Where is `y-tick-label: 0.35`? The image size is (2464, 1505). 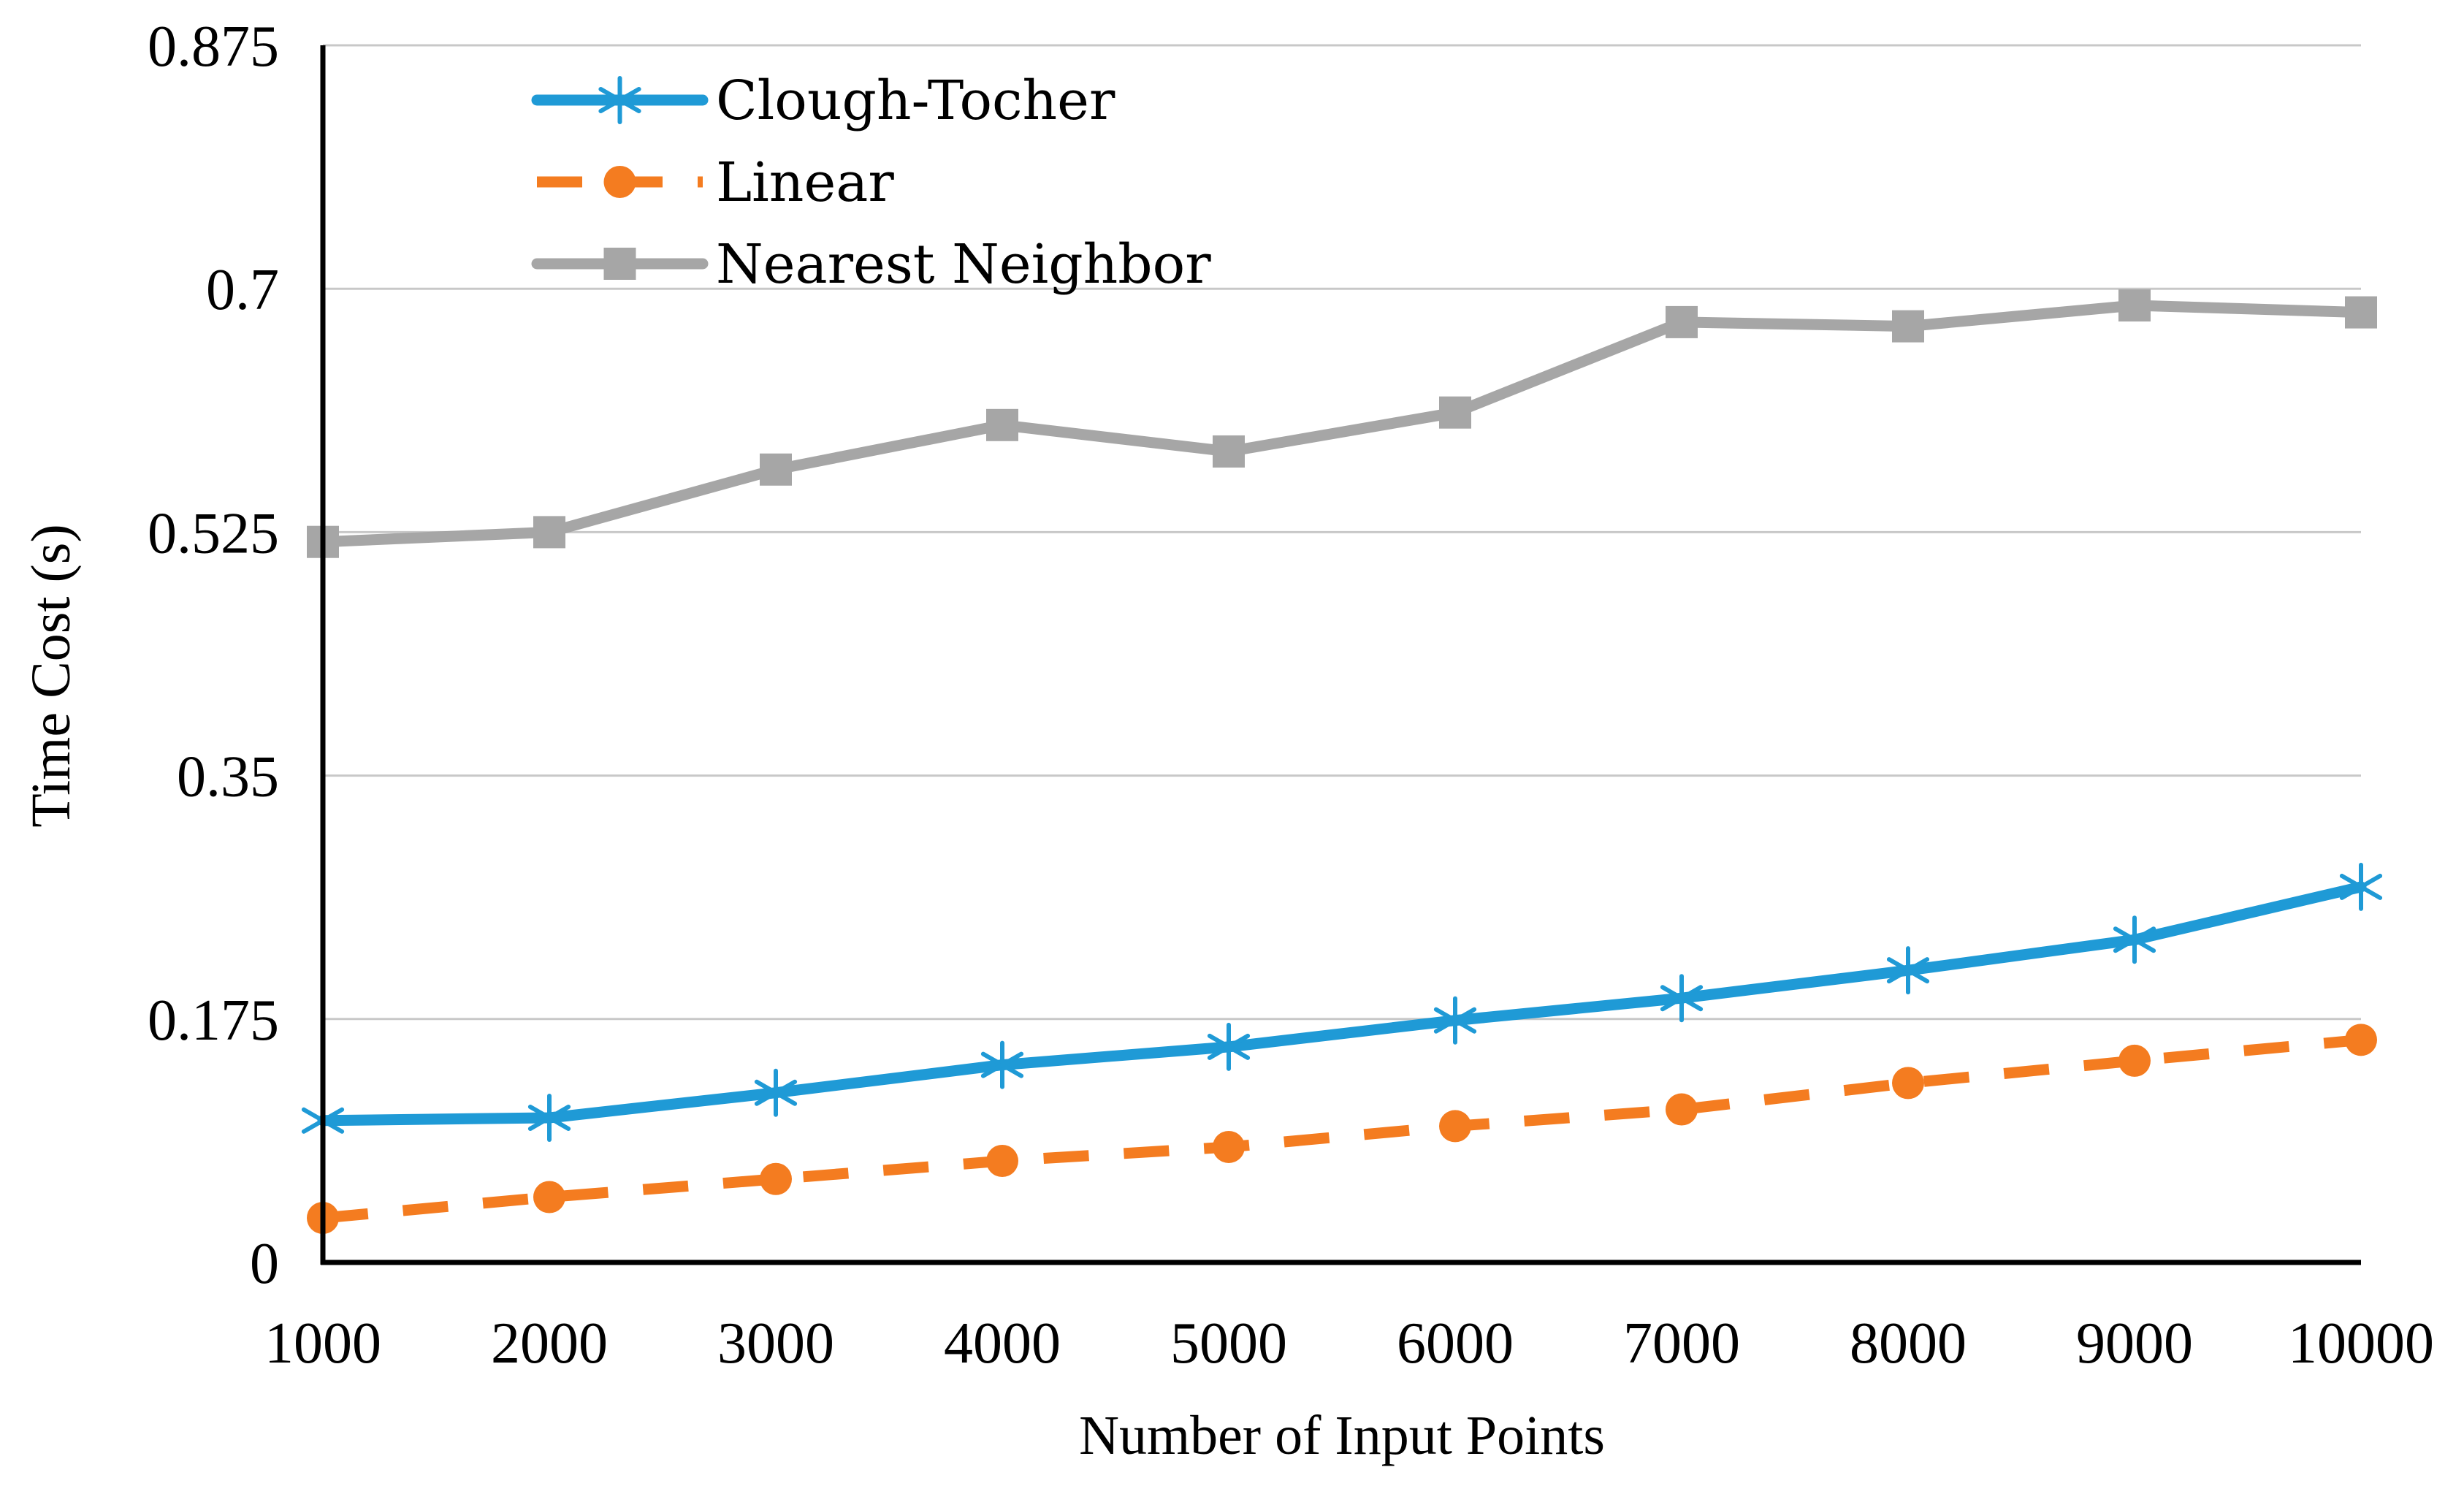 y-tick-label: 0.35 is located at coordinates (228, 777).